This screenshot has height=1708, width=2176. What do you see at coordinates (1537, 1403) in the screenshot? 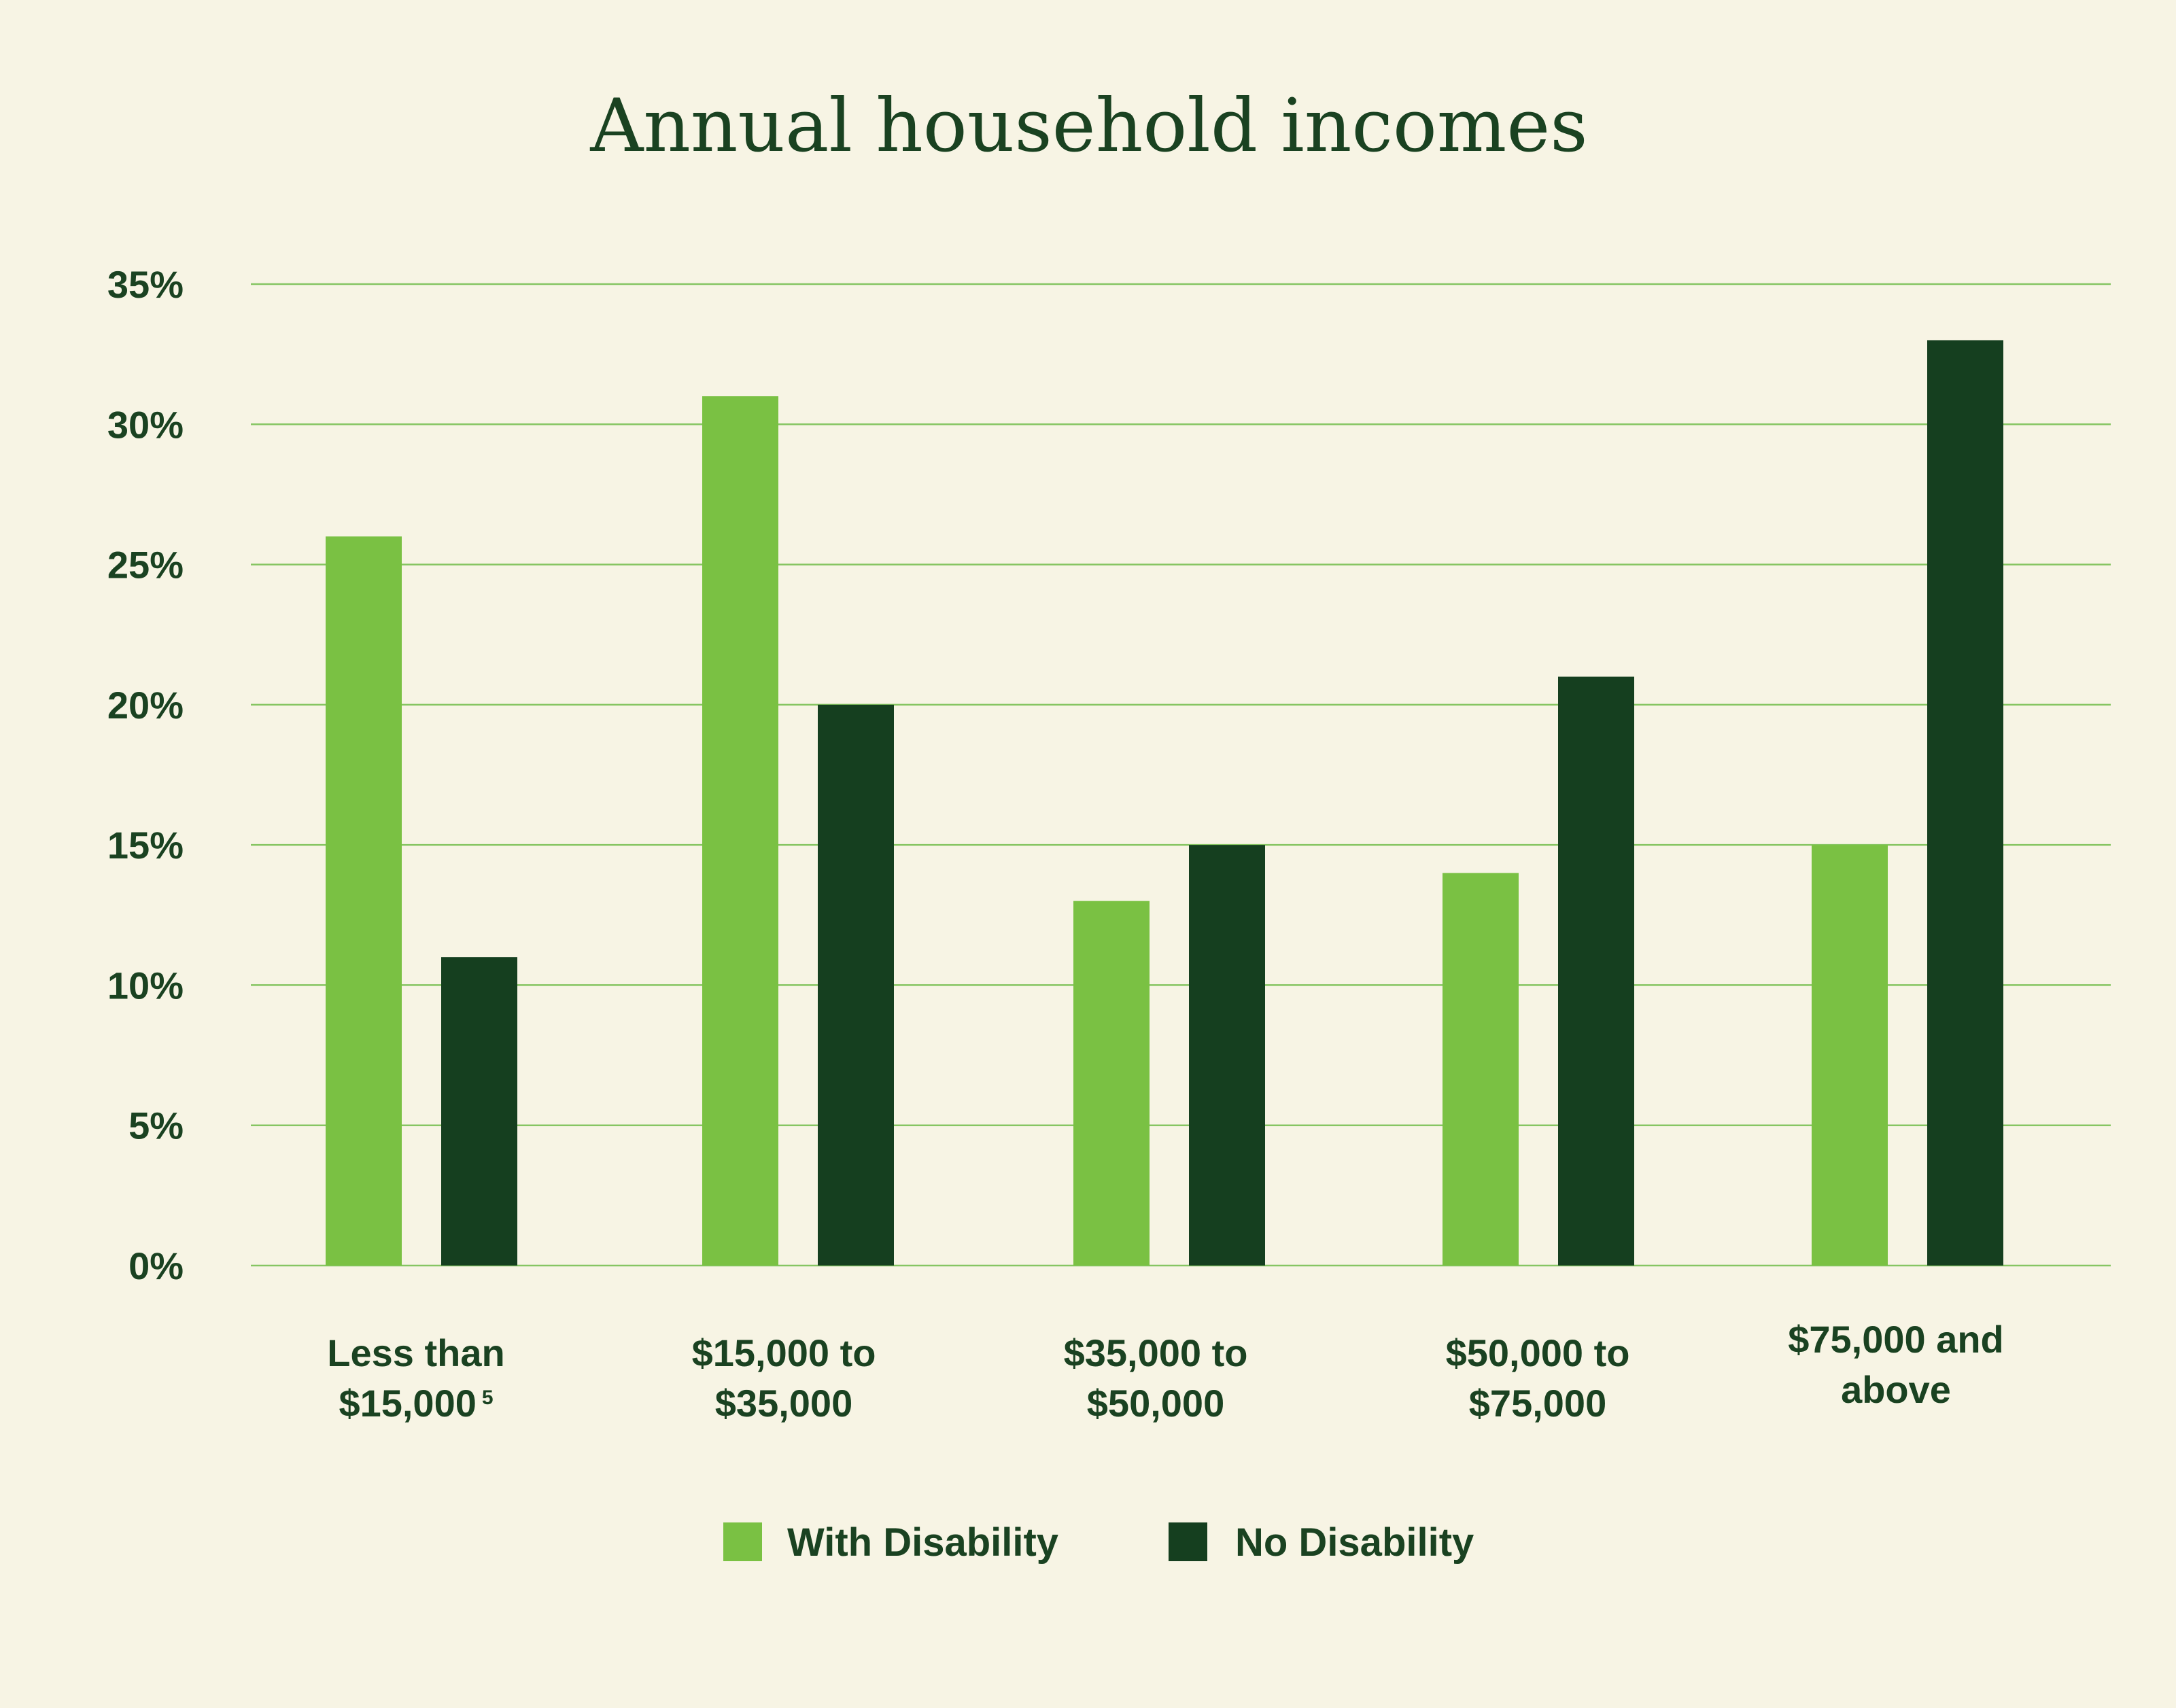
I see `x-tick-label: $75,000` at bounding box center [1537, 1403].